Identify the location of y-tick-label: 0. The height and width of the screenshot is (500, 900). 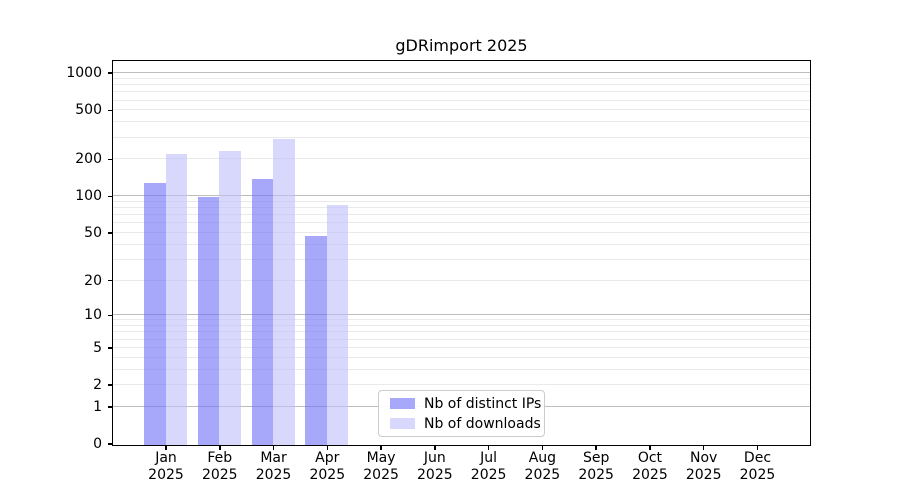
(97, 444).